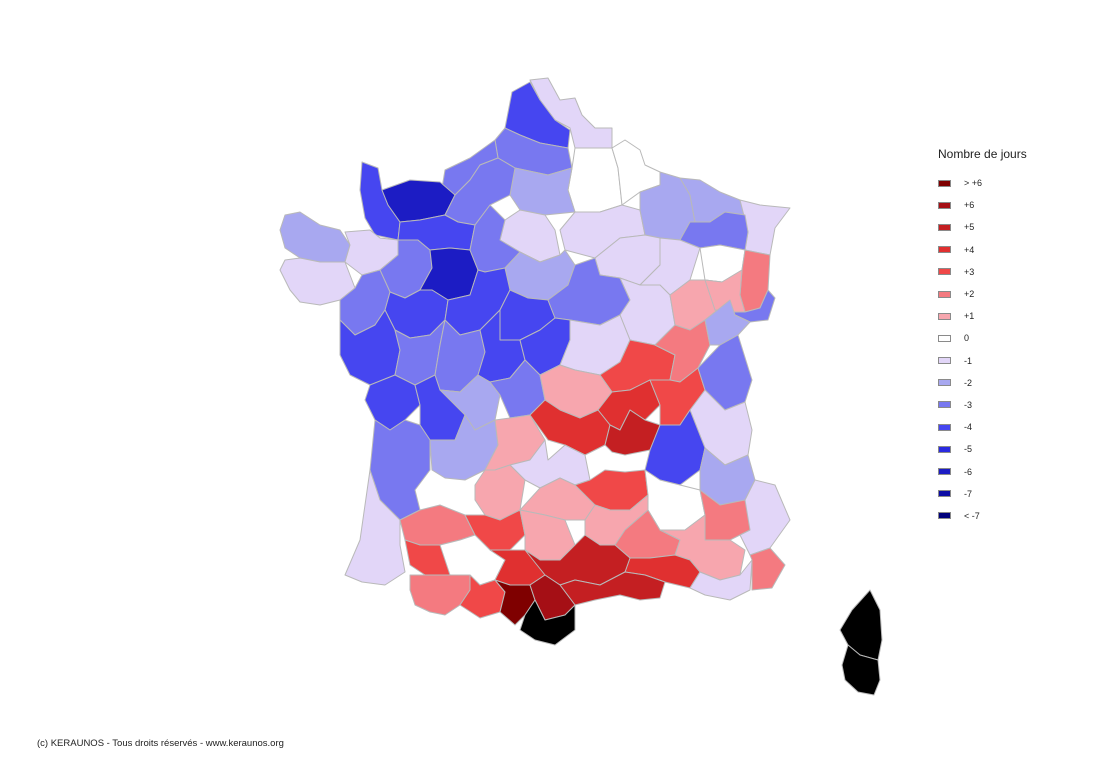 Image resolution: width=1099 pixels, height=777 pixels. Describe the element at coordinates (727, 322) in the screenshot. I see `department-charente-maritime` at that location.